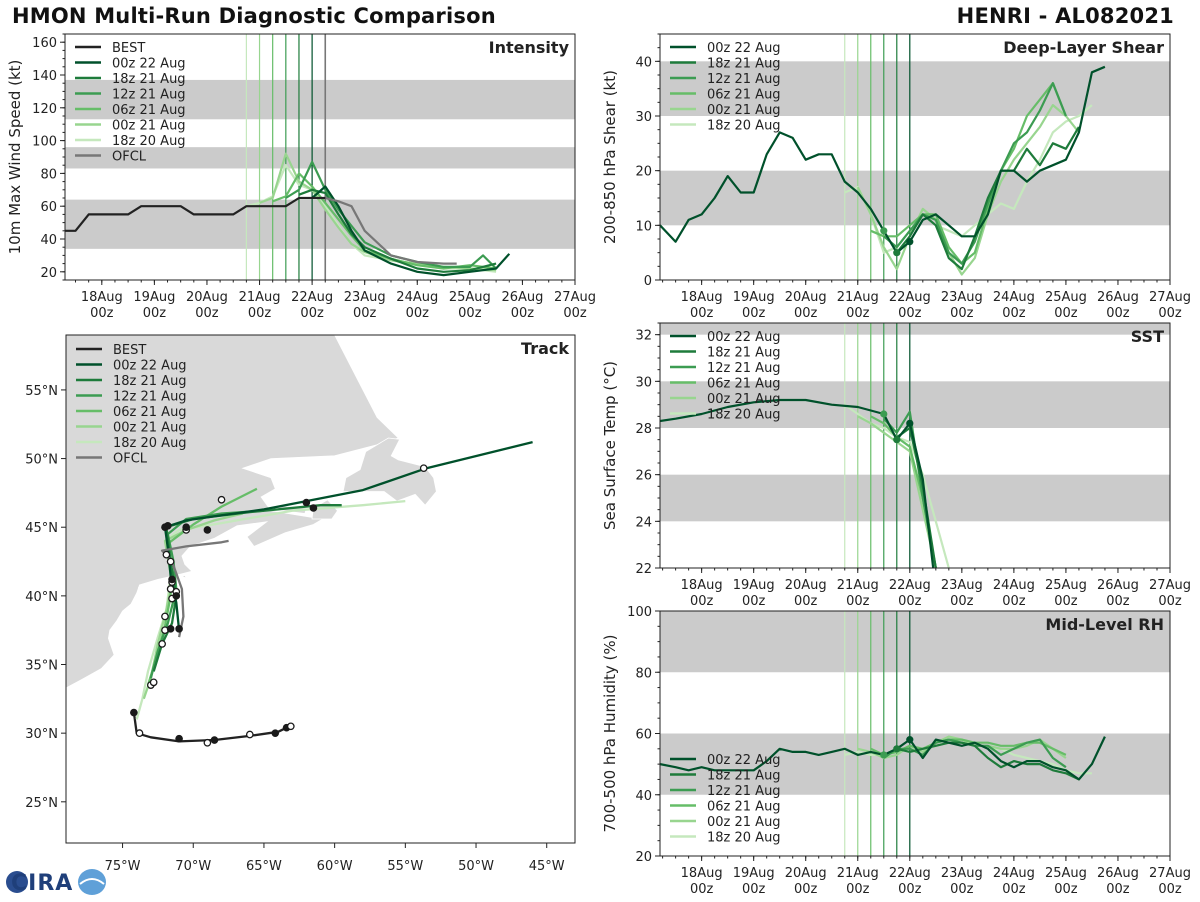 Image resolution: width=1200 pixels, height=902 pixels. Describe the element at coordinates (41, 528) in the screenshot. I see `track-ytick-label: 45°N` at that location.